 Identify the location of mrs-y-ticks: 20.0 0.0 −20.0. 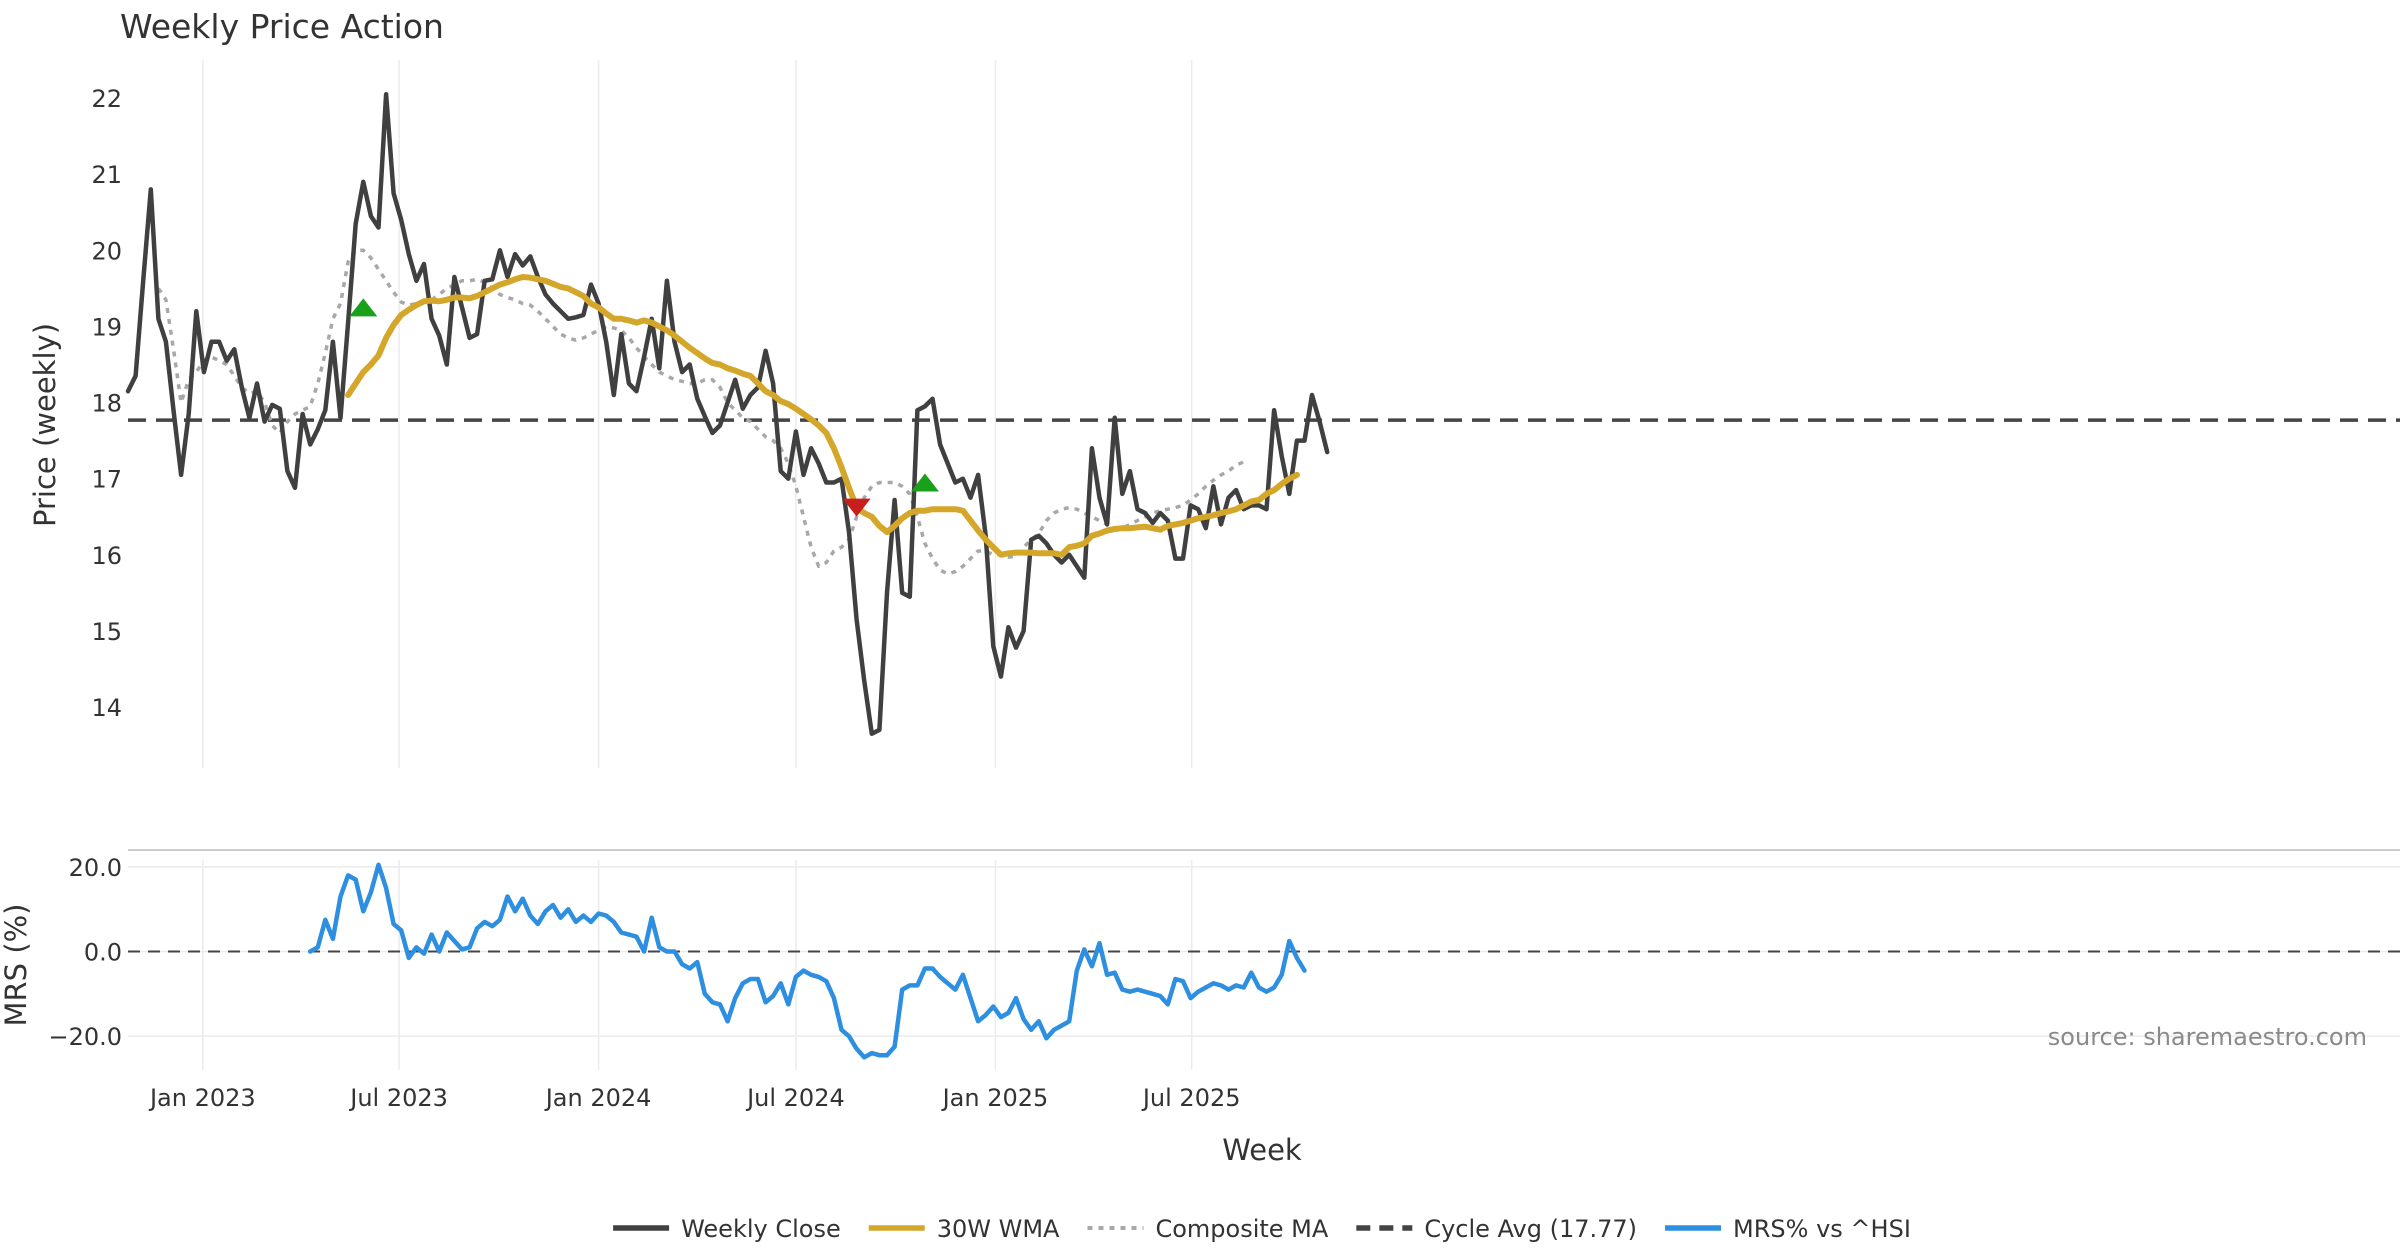
(85, 952).